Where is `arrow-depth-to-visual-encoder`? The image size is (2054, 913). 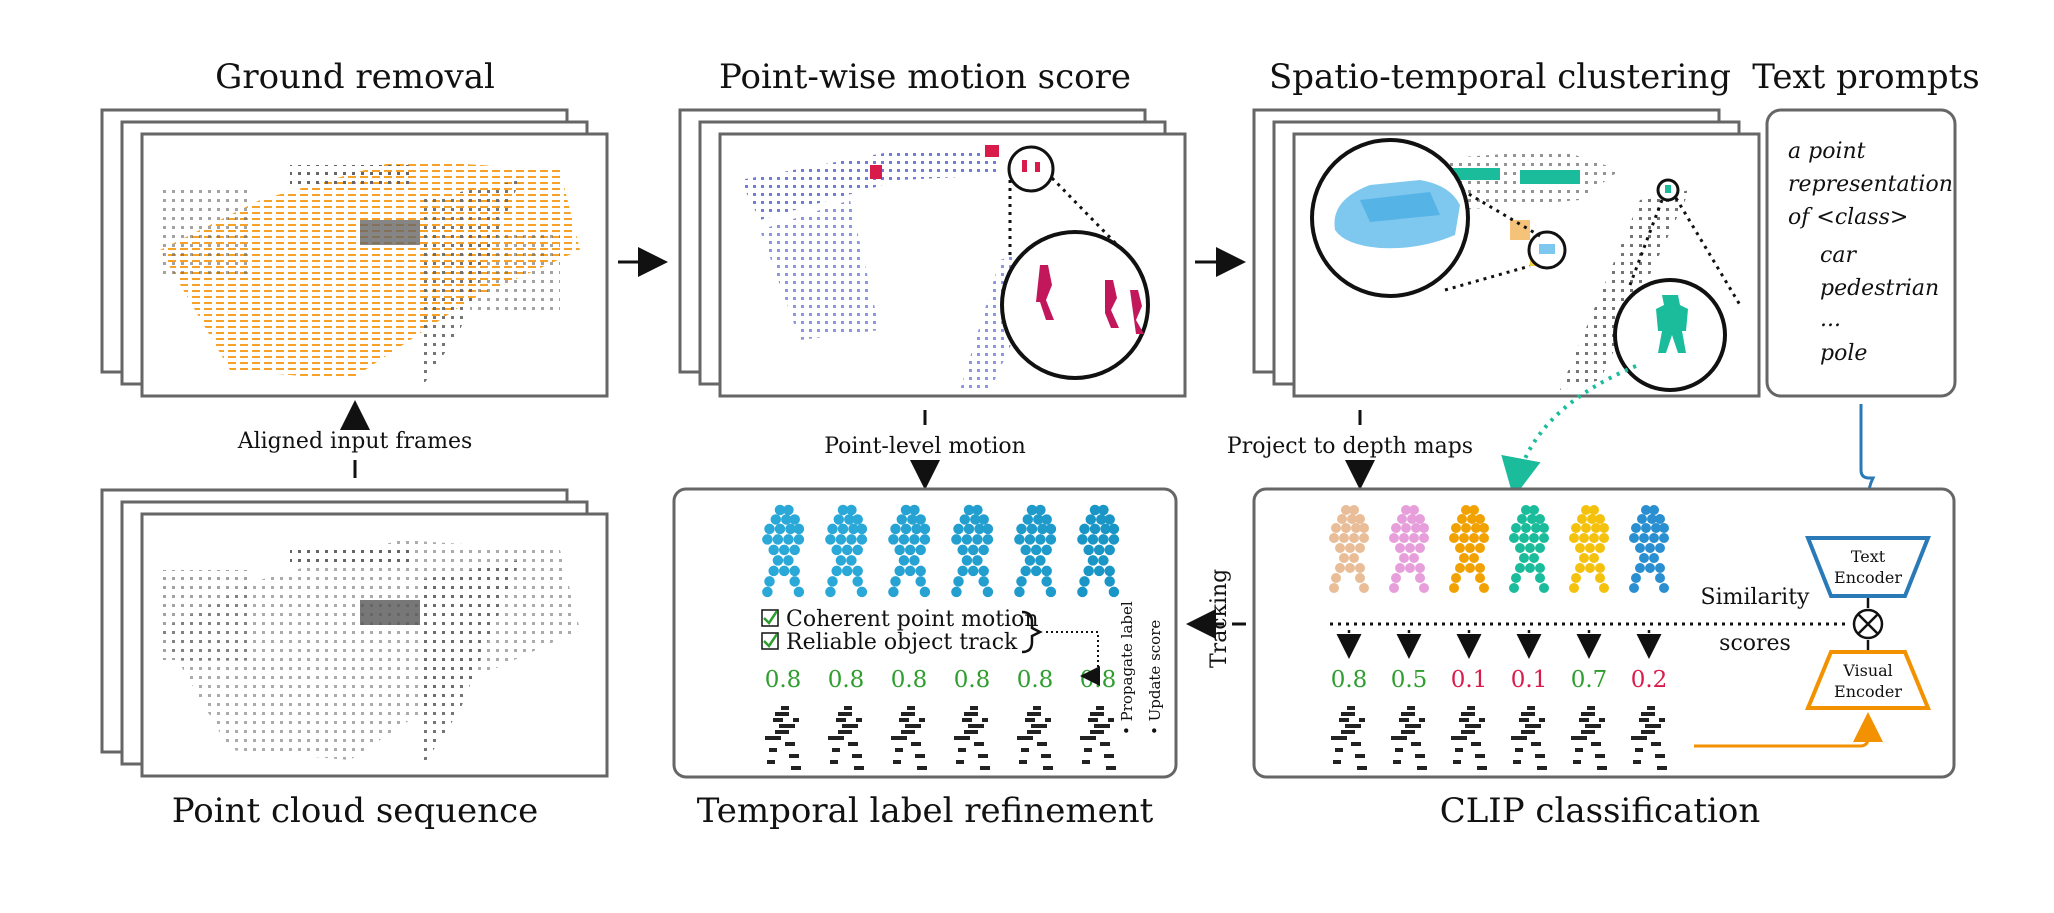
arrow-depth-to-visual-encoder is located at coordinates (1788, 730).